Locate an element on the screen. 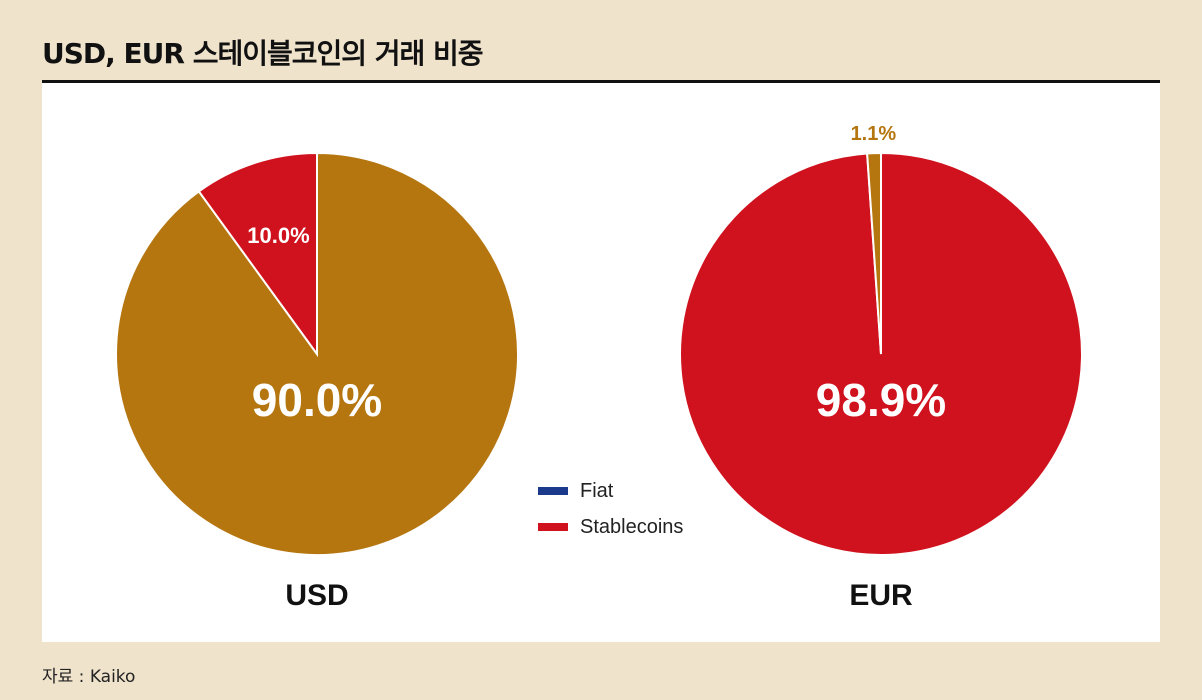 The image size is (1202, 700). eur-slice-label-0: 98.9% is located at coordinates (881, 400).